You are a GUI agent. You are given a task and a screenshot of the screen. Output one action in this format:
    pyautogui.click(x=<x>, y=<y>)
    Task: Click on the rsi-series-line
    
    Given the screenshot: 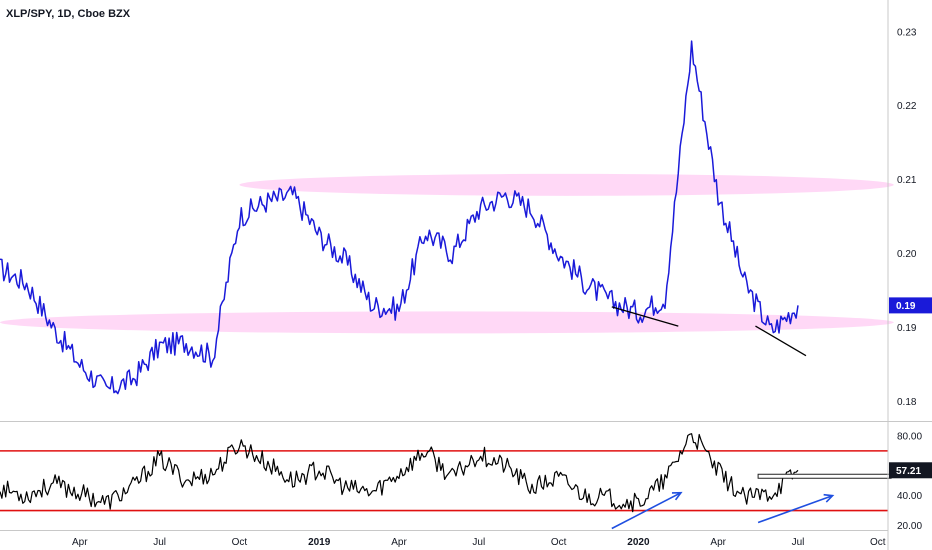 What is the action you would take?
    pyautogui.click(x=399, y=473)
    